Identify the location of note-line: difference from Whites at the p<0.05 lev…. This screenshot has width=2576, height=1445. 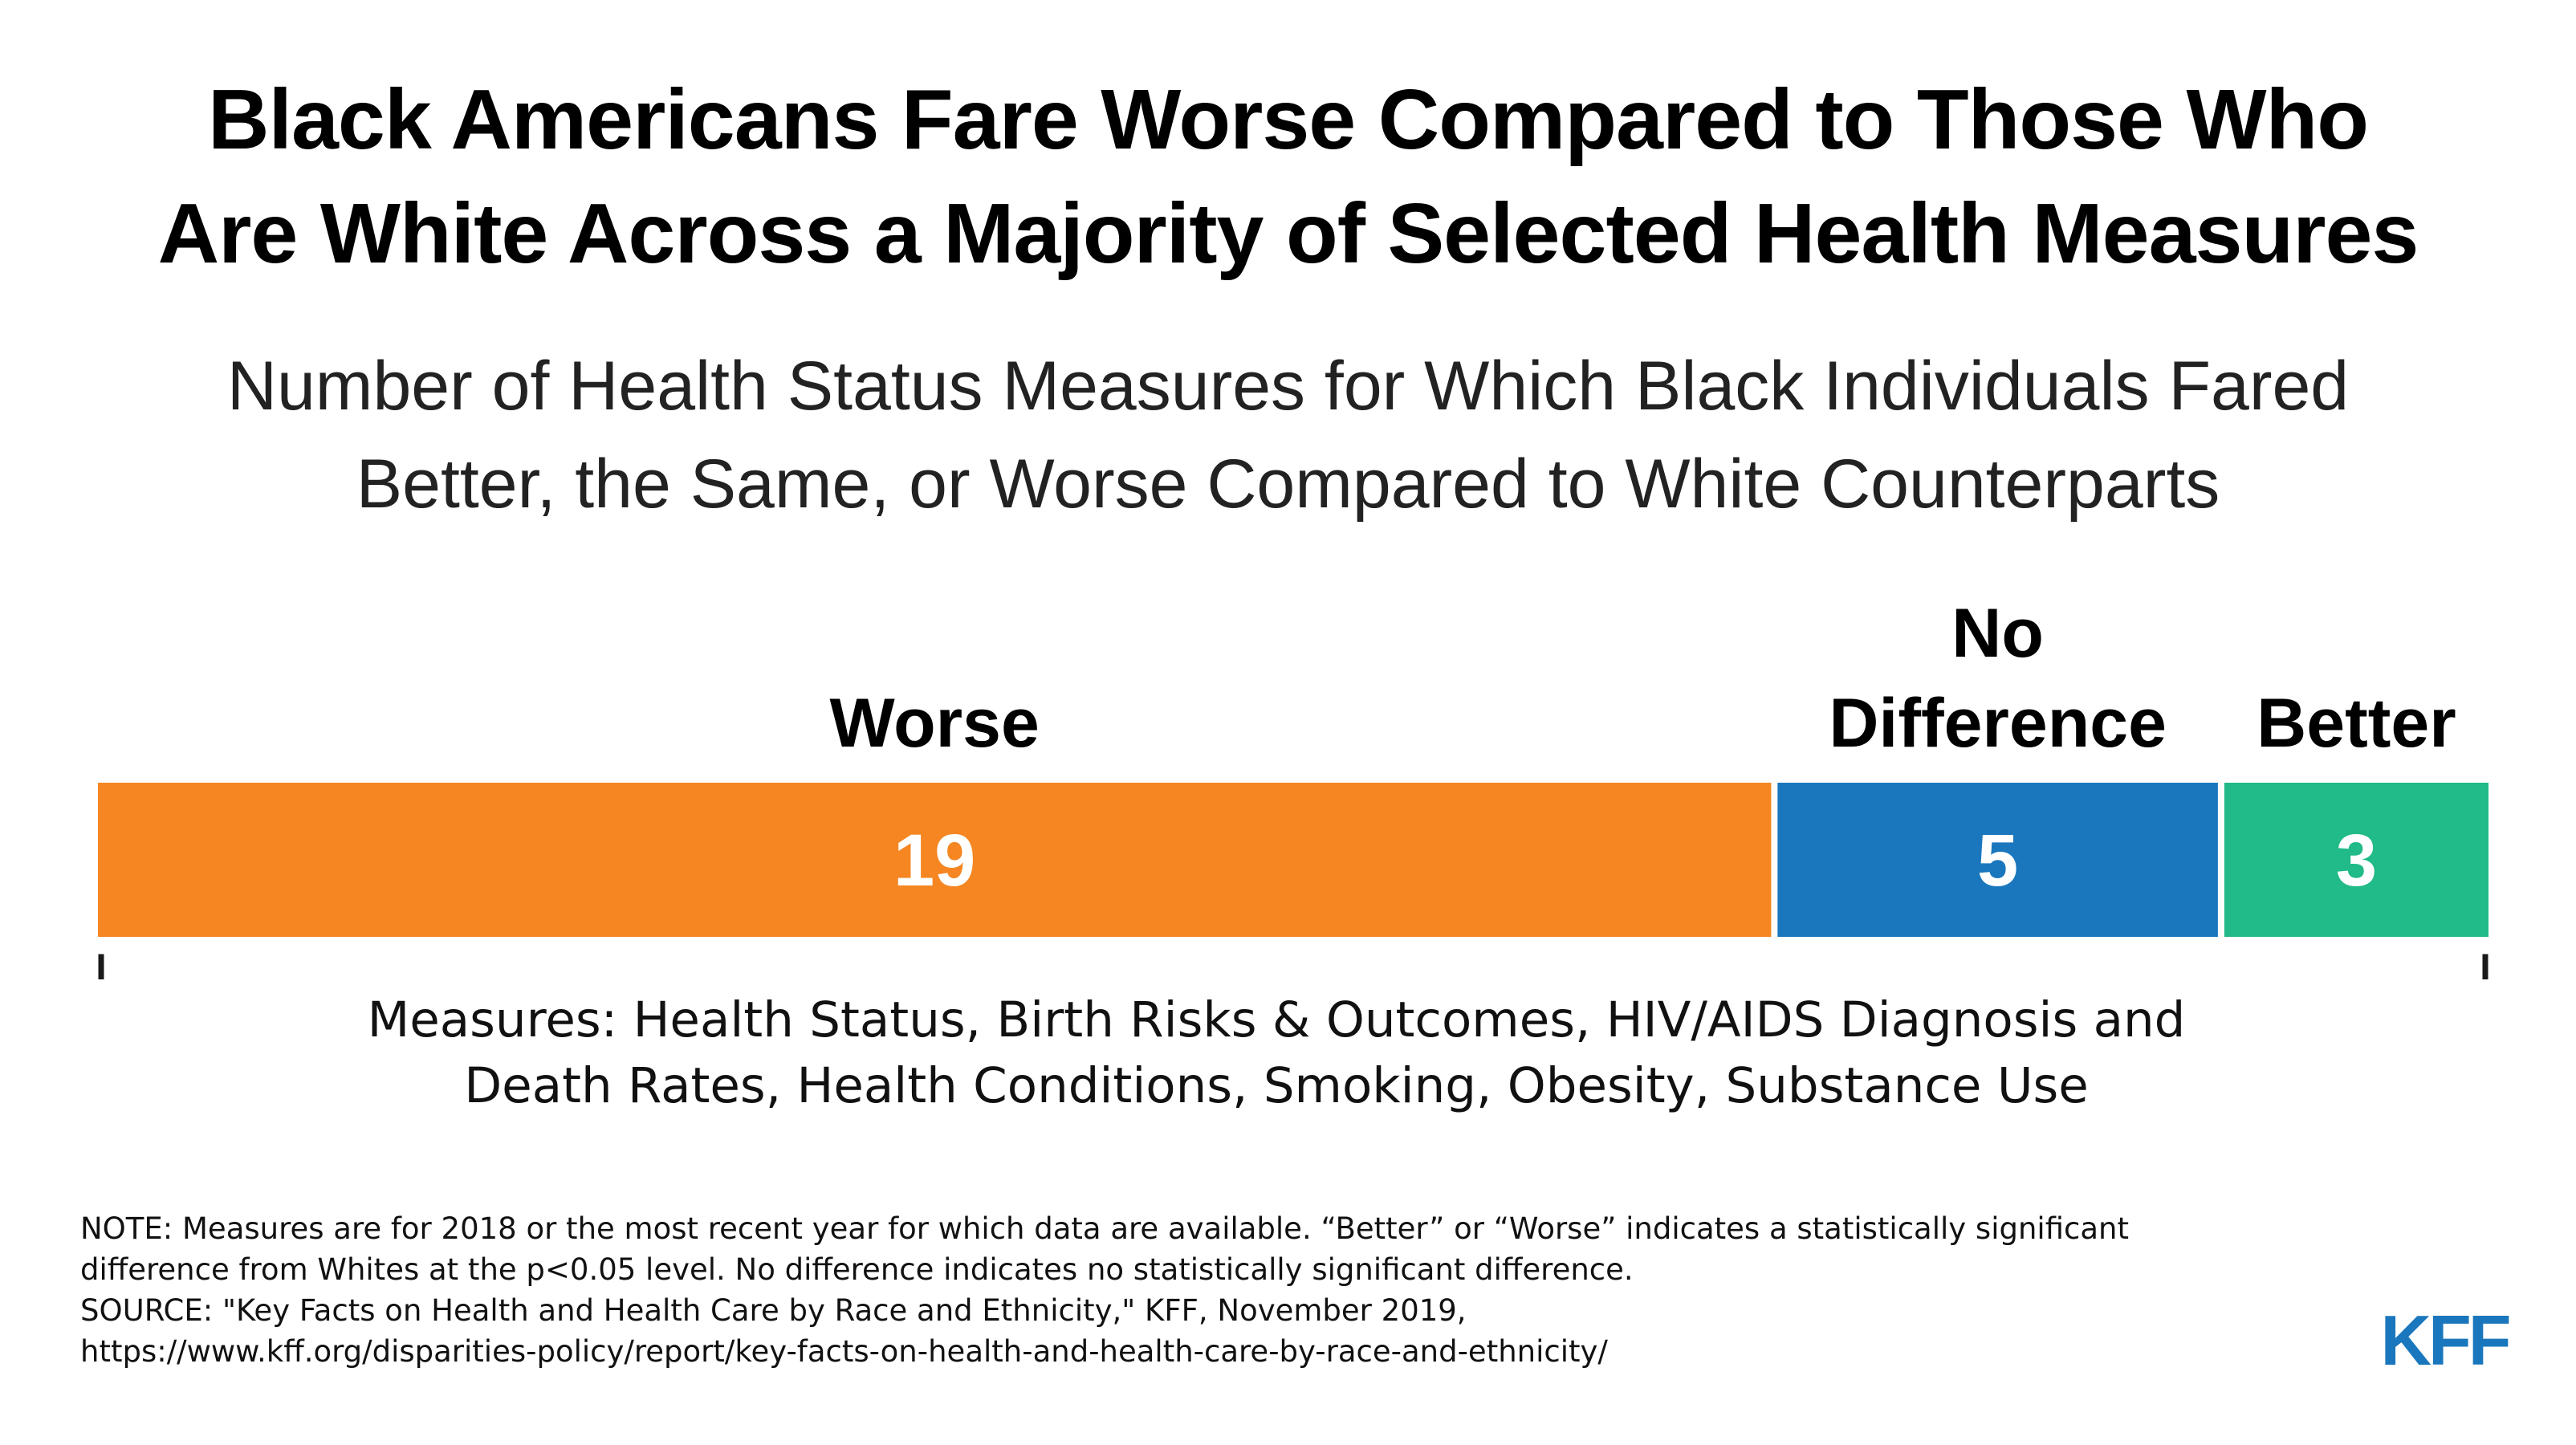
(857, 1269).